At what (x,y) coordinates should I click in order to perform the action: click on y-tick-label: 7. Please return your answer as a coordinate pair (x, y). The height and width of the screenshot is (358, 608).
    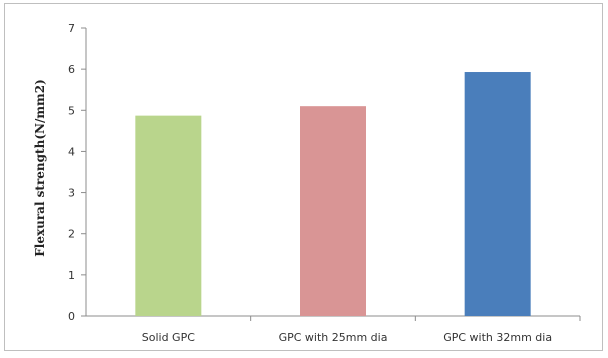
    Looking at the image, I should click on (71, 28).